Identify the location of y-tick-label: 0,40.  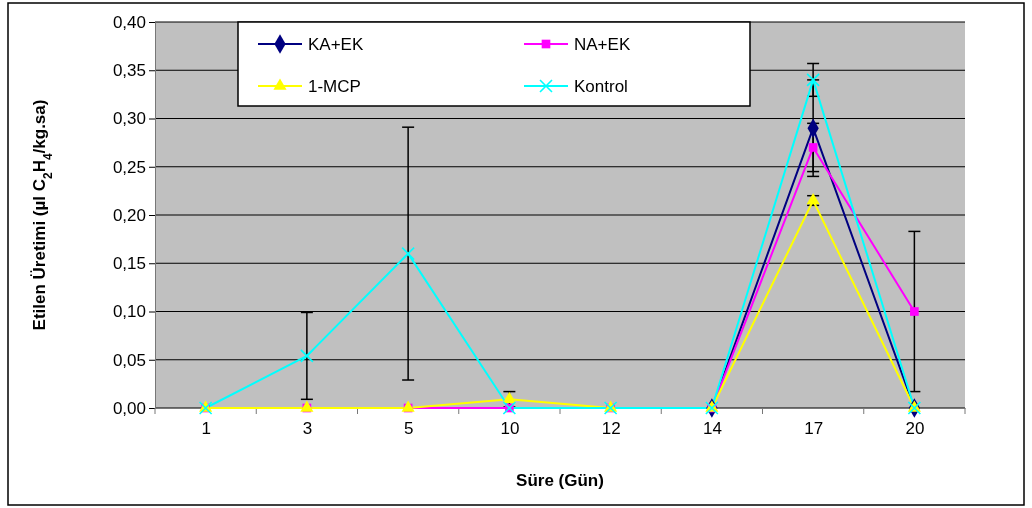
(129, 22).